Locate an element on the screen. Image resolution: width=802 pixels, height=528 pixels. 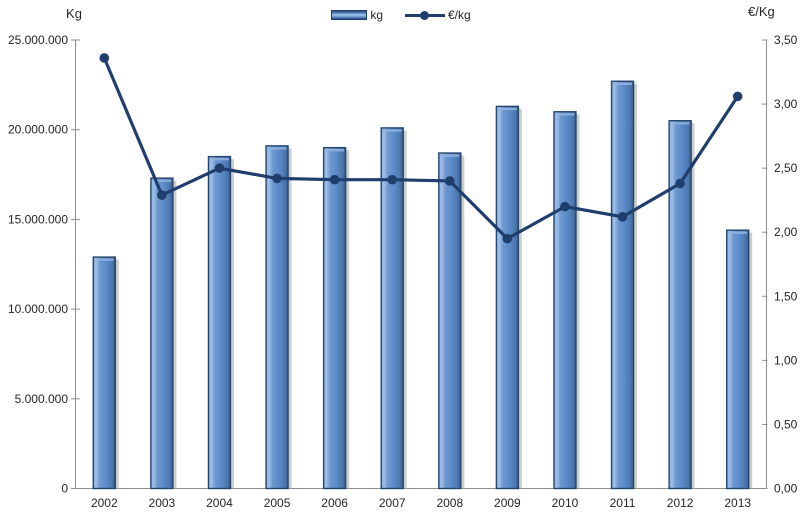
right-axis-tick-label: 3,00 is located at coordinates (786, 104).